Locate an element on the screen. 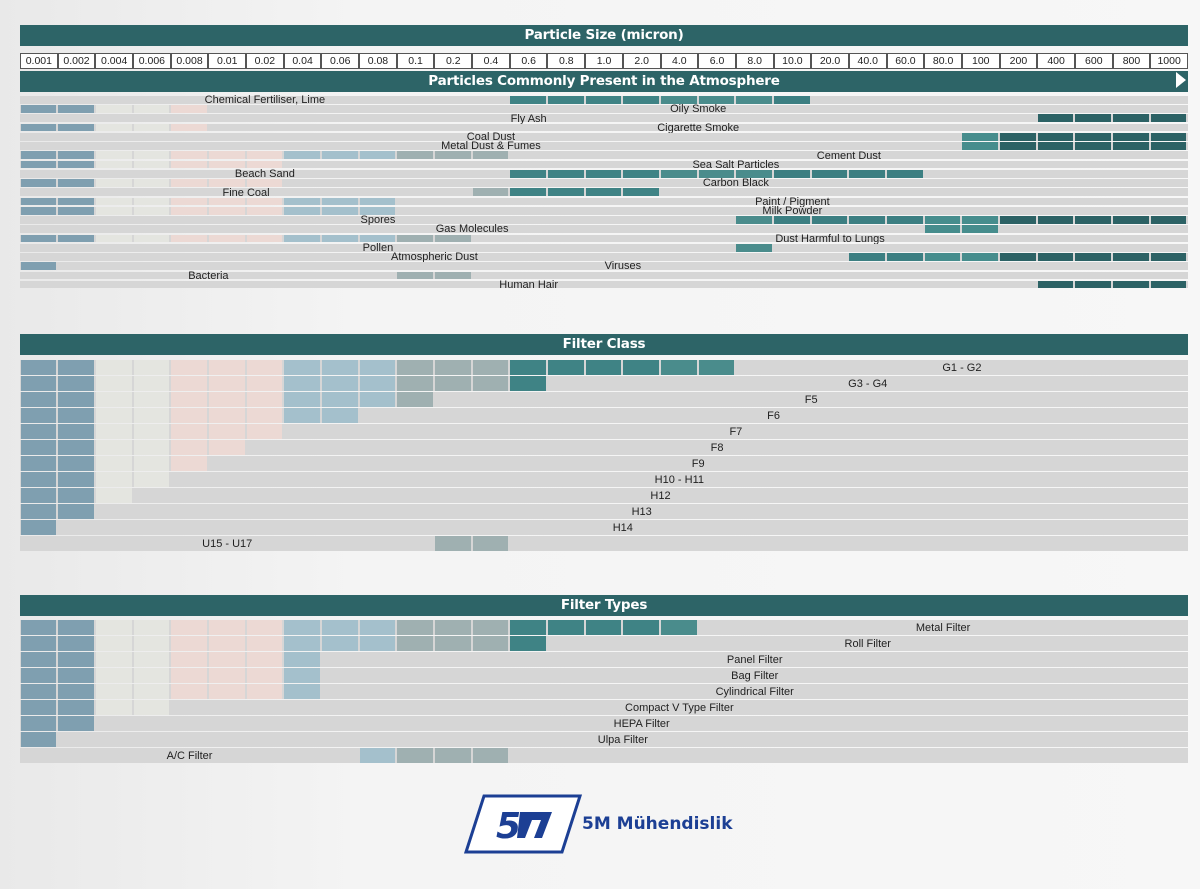 The image size is (1200, 889). company-logo: 5 is located at coordinates (523, 824).